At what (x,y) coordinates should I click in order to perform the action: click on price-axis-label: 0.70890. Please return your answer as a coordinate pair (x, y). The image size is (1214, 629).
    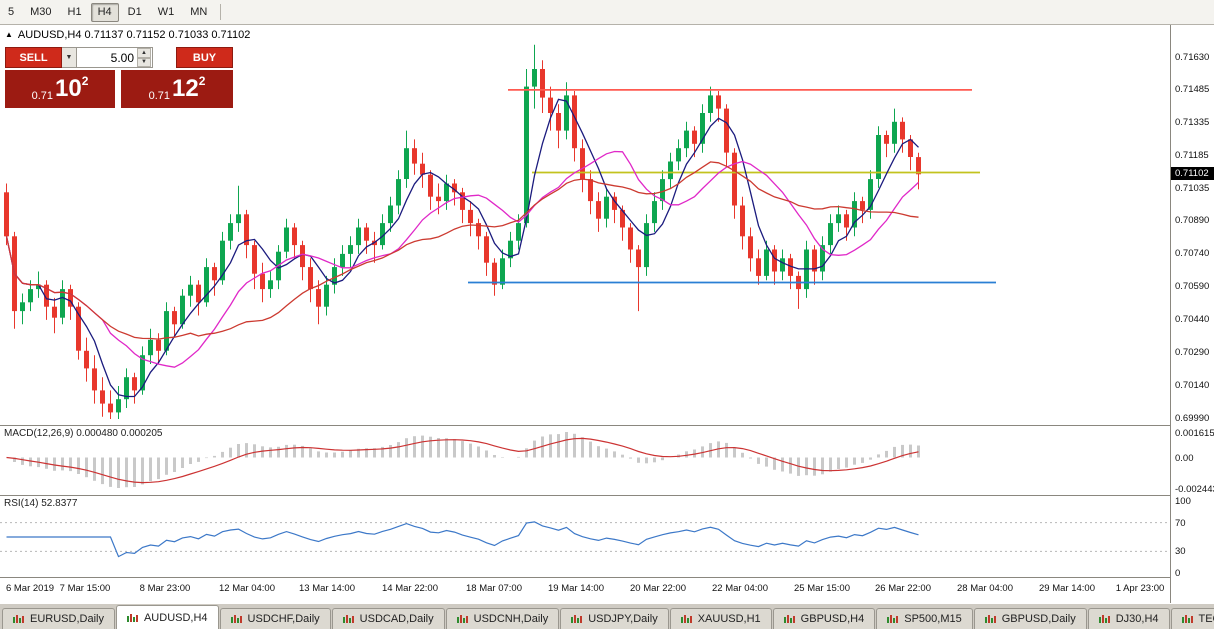
    Looking at the image, I should click on (1192, 220).